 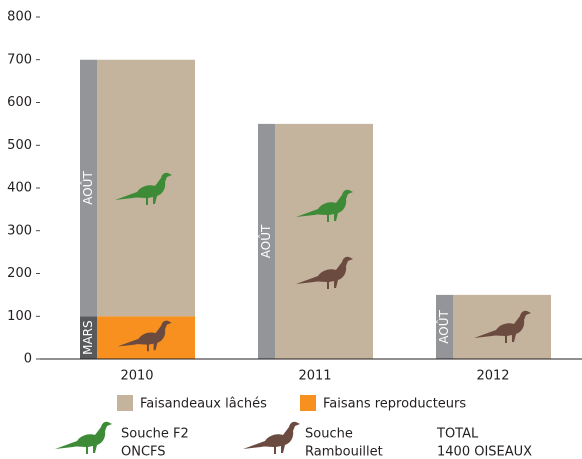 What do you see at coordinates (19, 59) in the screenshot?
I see `y-tick-label: 700` at bounding box center [19, 59].